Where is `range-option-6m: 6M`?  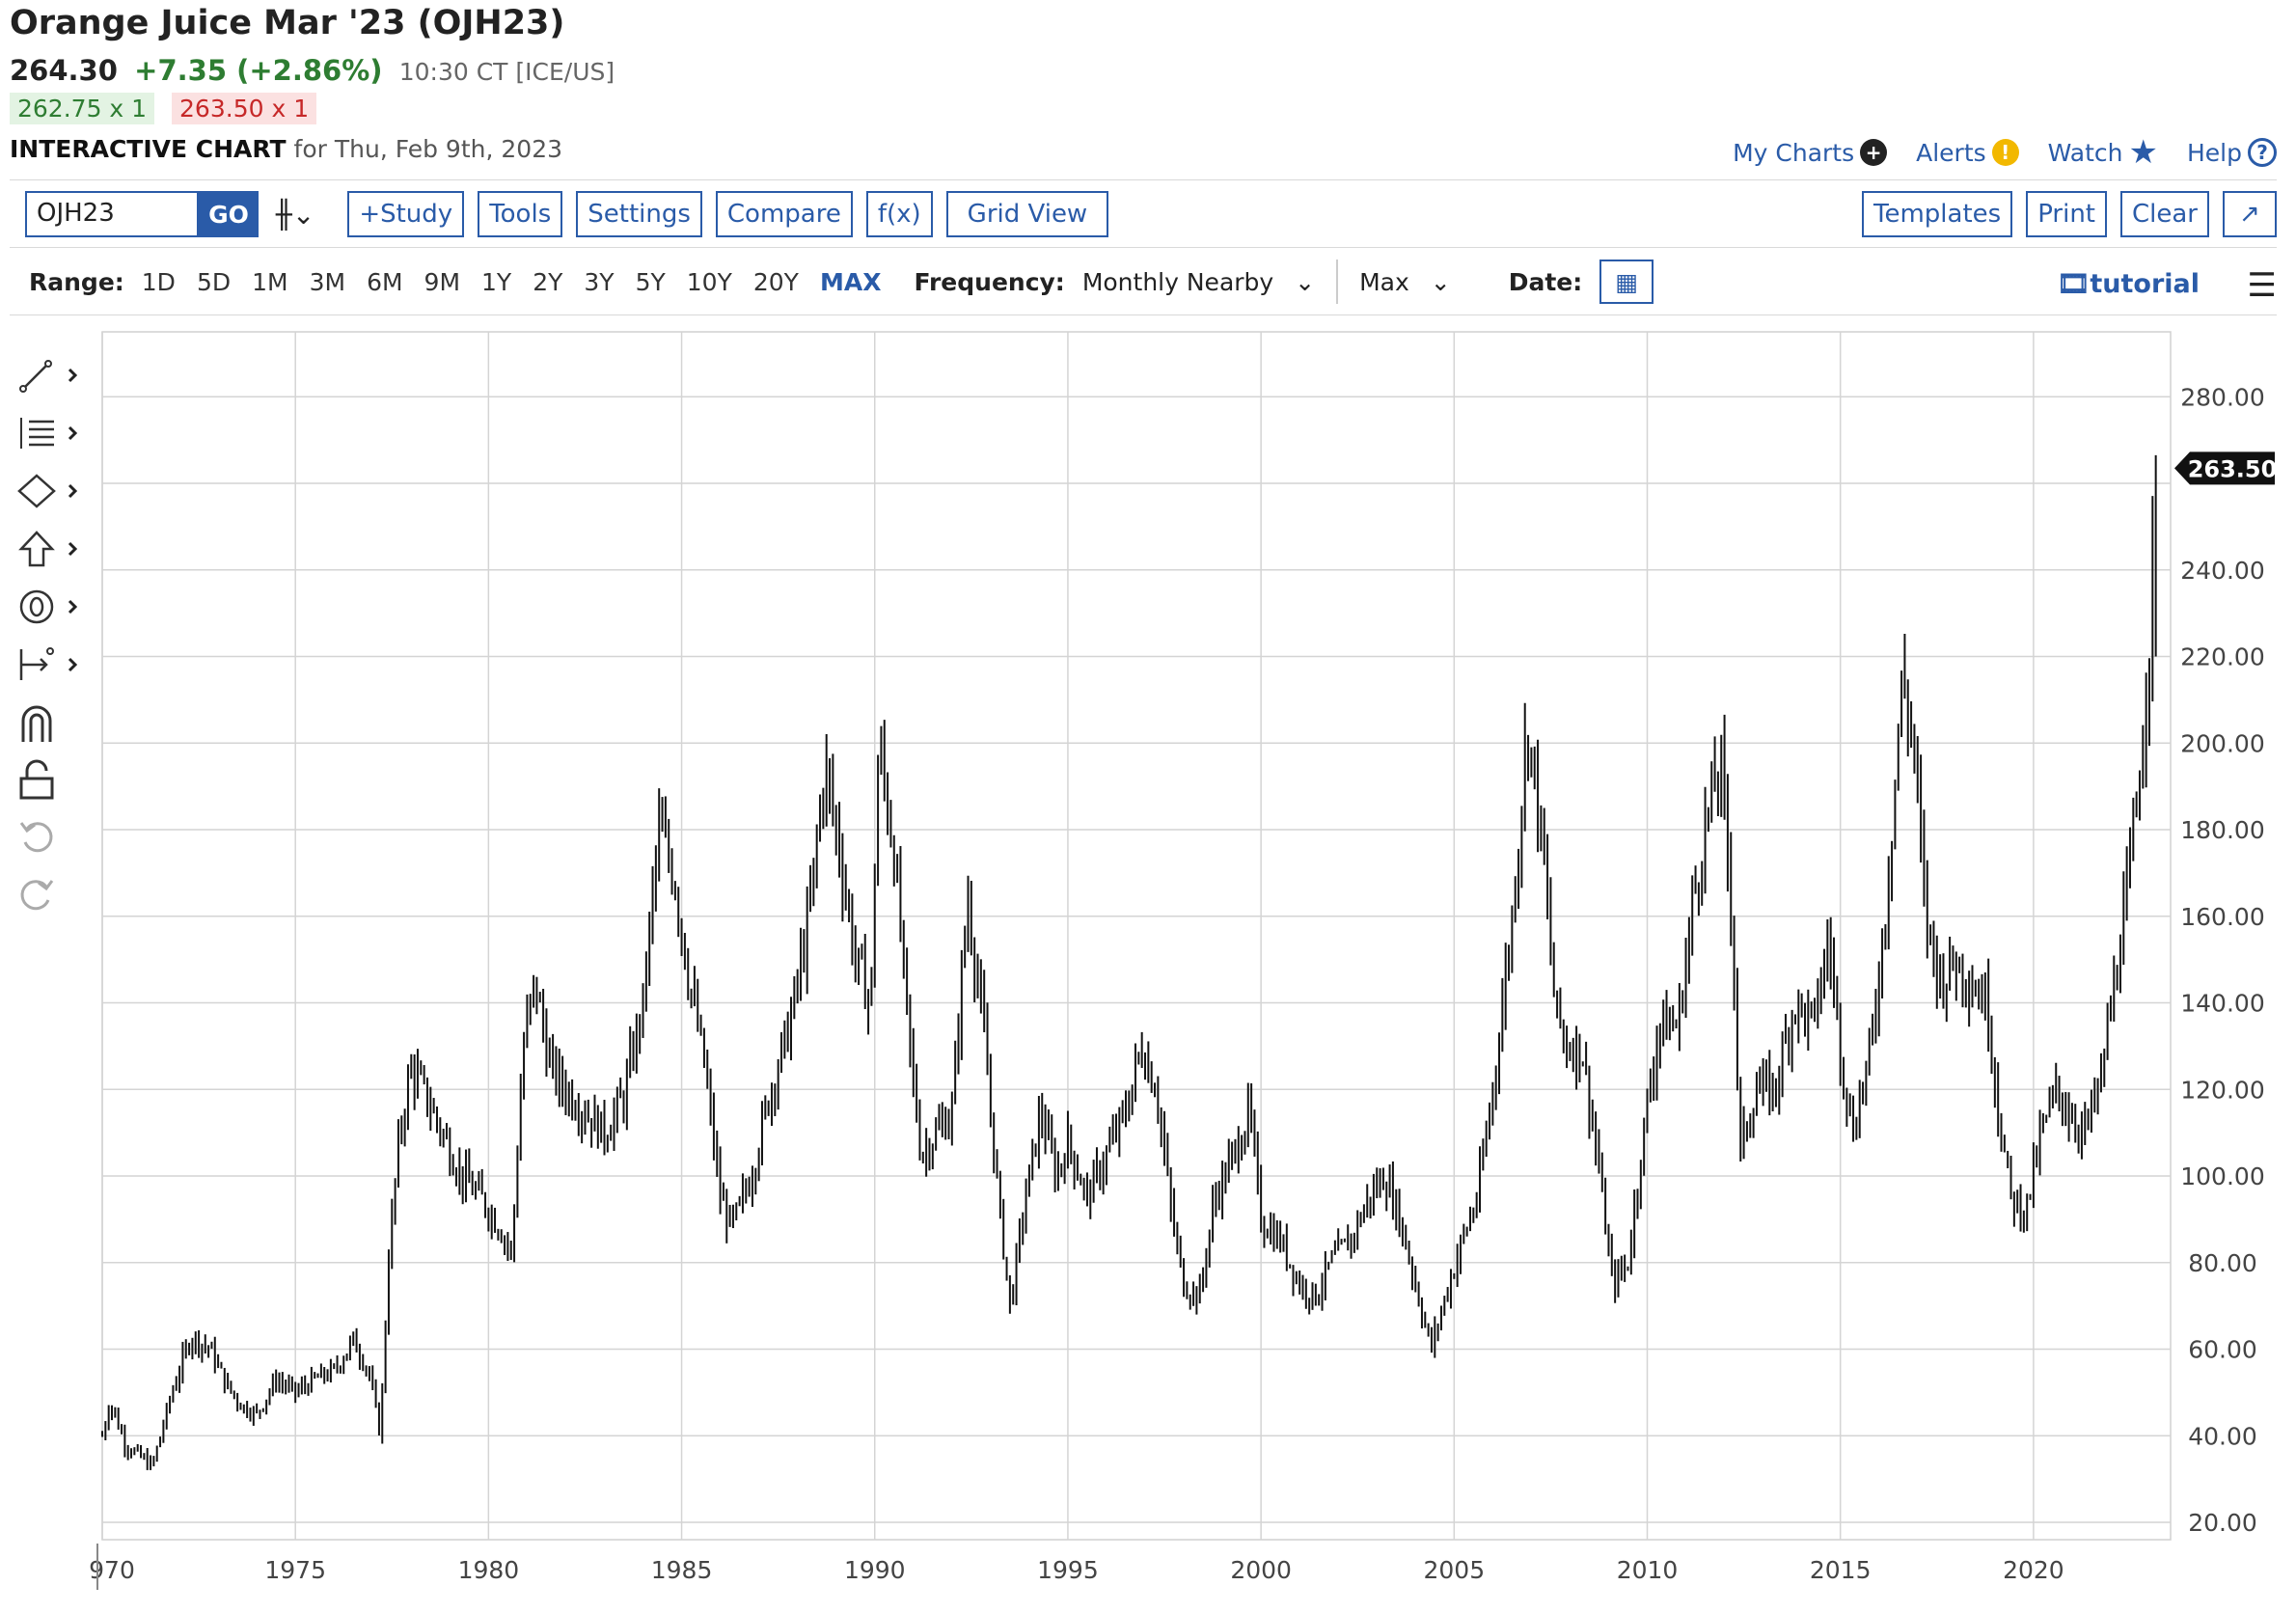
range-option-6m: 6M is located at coordinates (385, 281).